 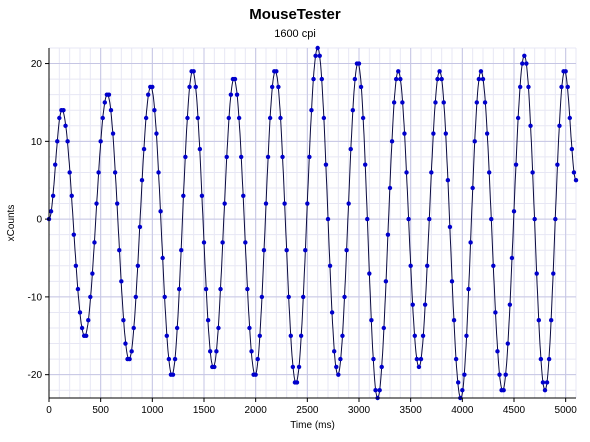 I want to click on x-axis-label: Time (ms), so click(x=312, y=425).